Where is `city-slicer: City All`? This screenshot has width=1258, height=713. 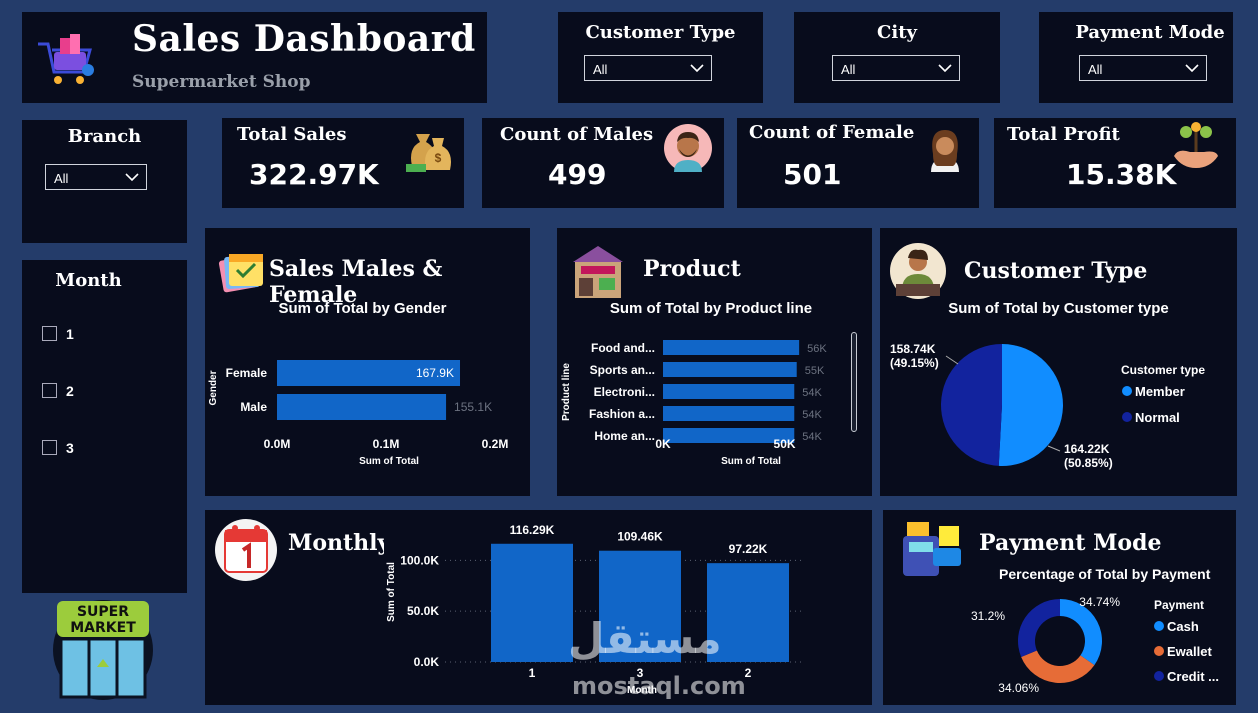 city-slicer: City All is located at coordinates (897, 57).